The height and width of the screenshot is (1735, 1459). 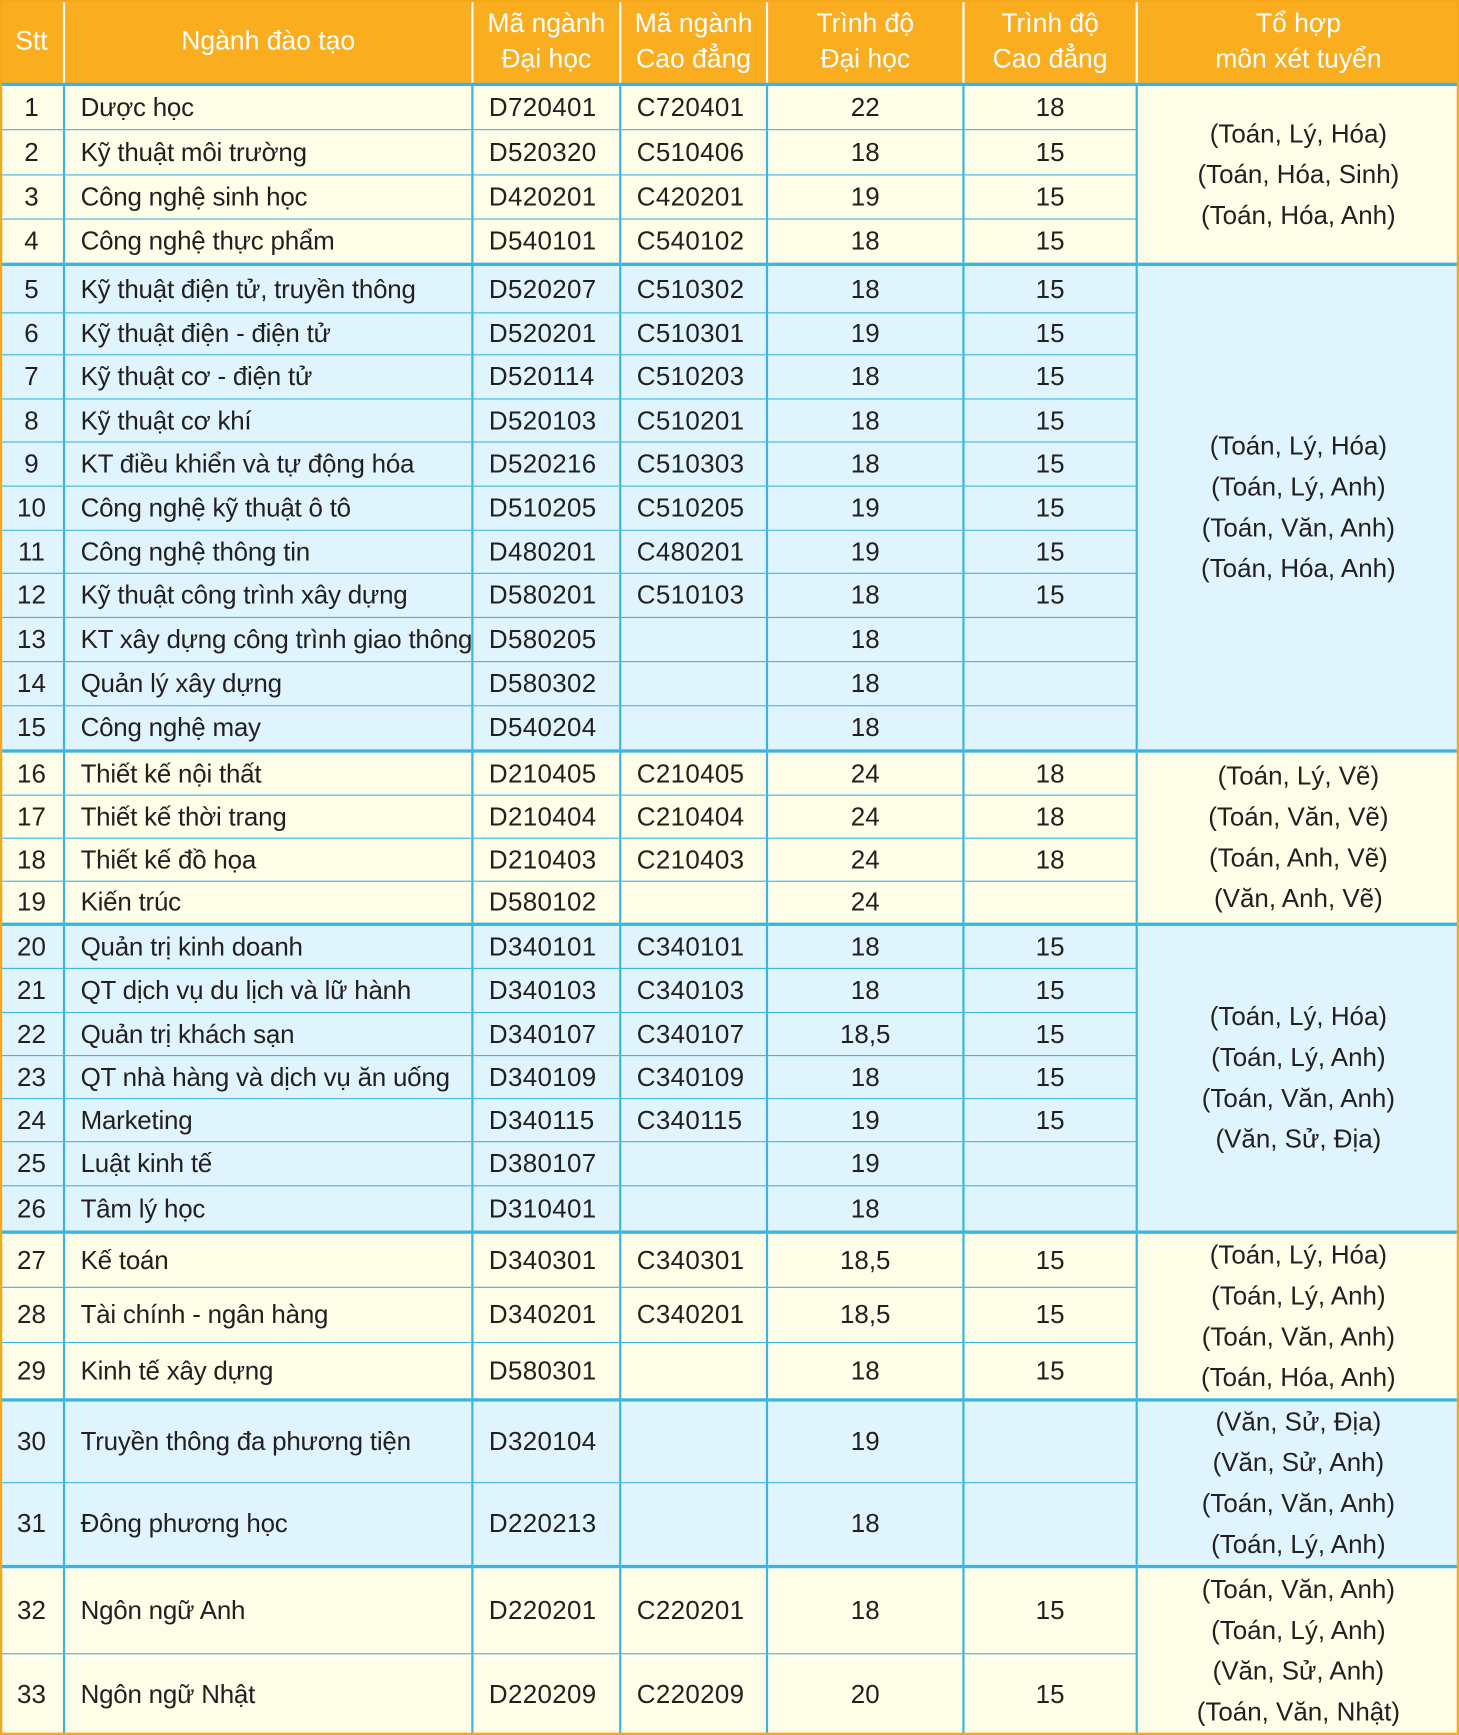 I want to click on major-name-cell: Quản trị kinh doanh, so click(x=268, y=945).